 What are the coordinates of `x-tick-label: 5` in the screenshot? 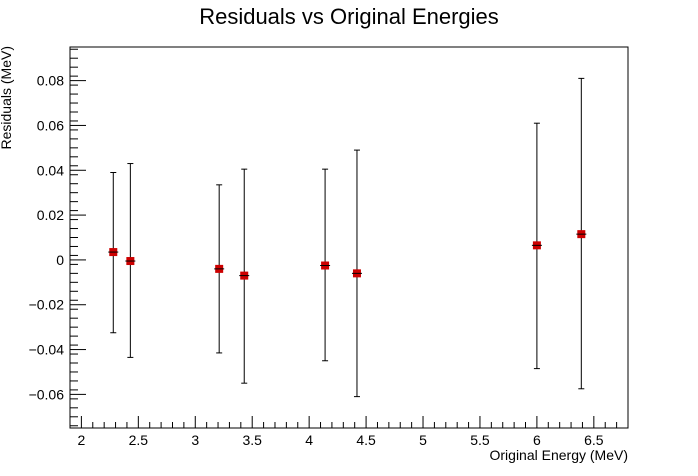 It's located at (423, 440).